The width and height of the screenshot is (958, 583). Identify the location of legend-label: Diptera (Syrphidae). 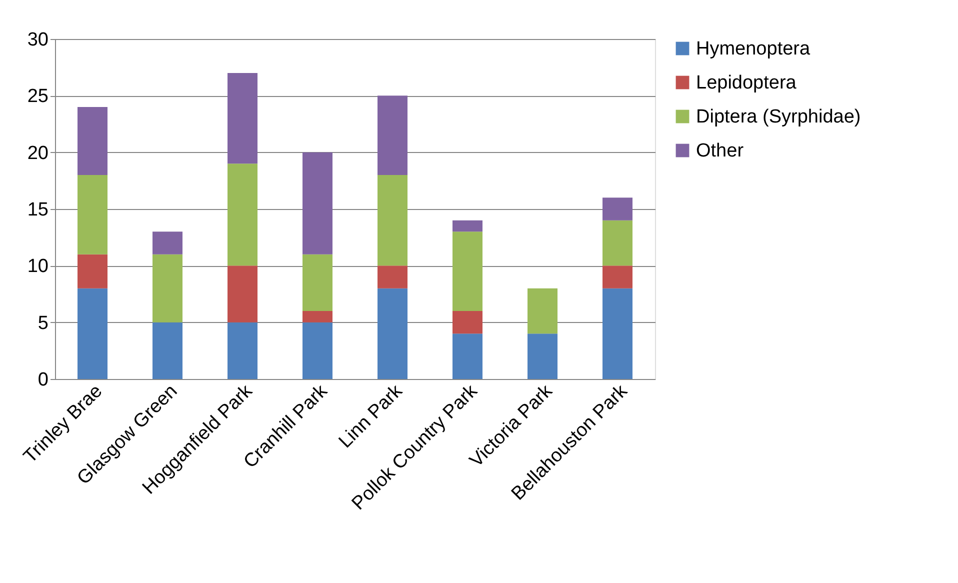
(778, 117).